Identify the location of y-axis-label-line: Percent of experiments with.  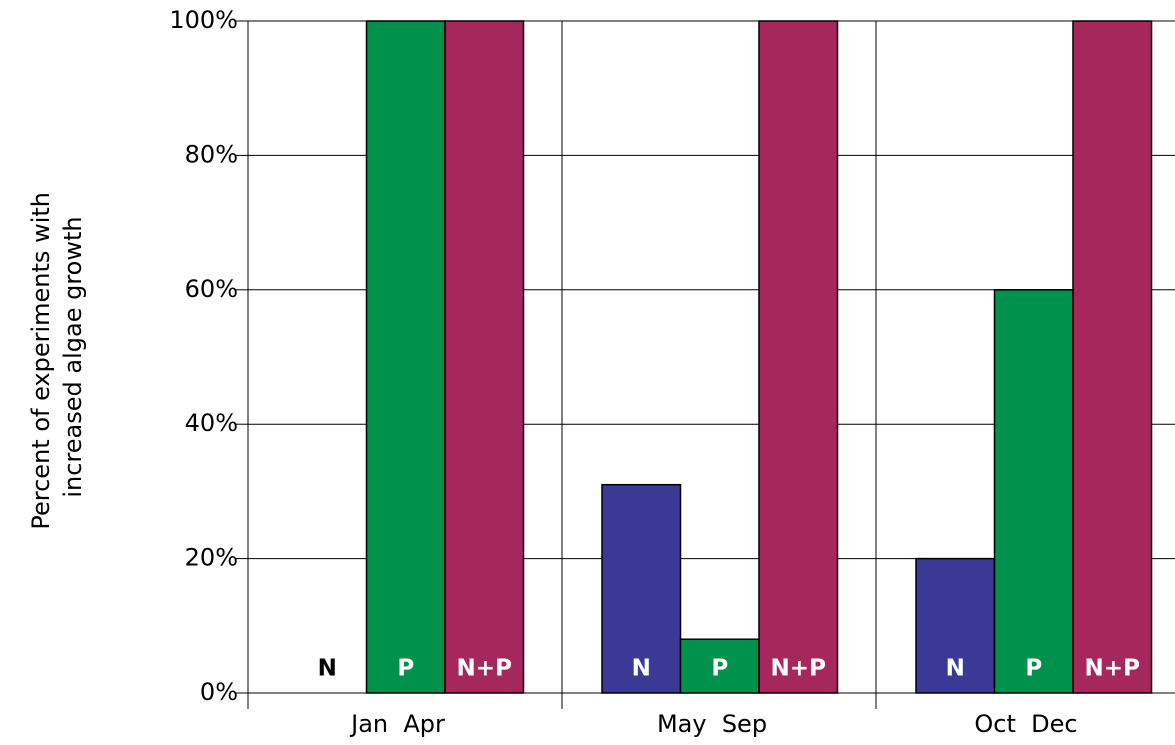
(41, 361).